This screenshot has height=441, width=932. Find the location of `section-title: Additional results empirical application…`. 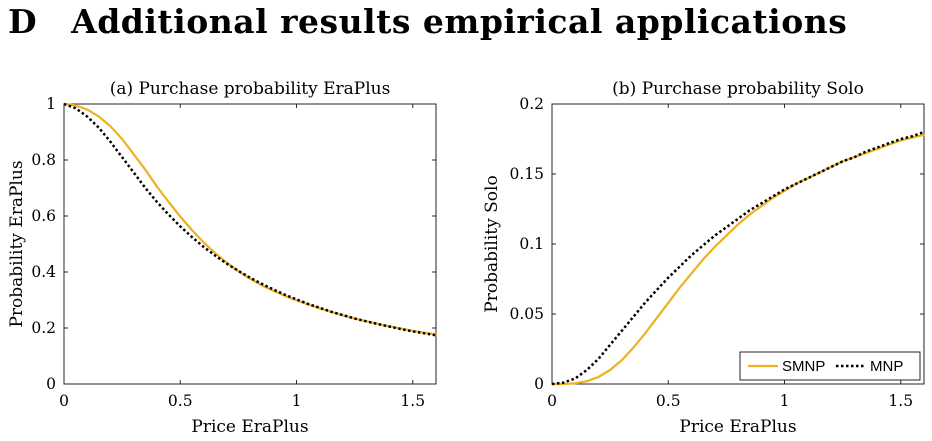

section-title: Additional results empirical application… is located at coordinates (459, 21).